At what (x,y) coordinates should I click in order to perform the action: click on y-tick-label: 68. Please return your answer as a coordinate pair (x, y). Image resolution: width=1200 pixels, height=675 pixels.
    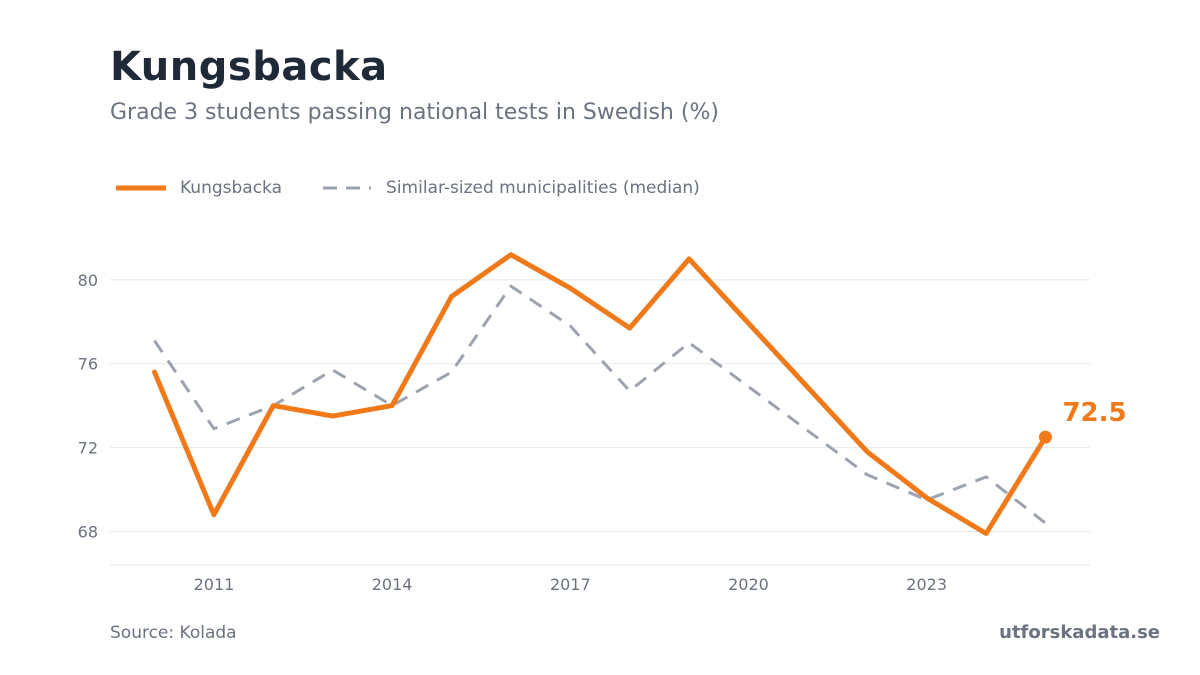
    Looking at the image, I should click on (88, 531).